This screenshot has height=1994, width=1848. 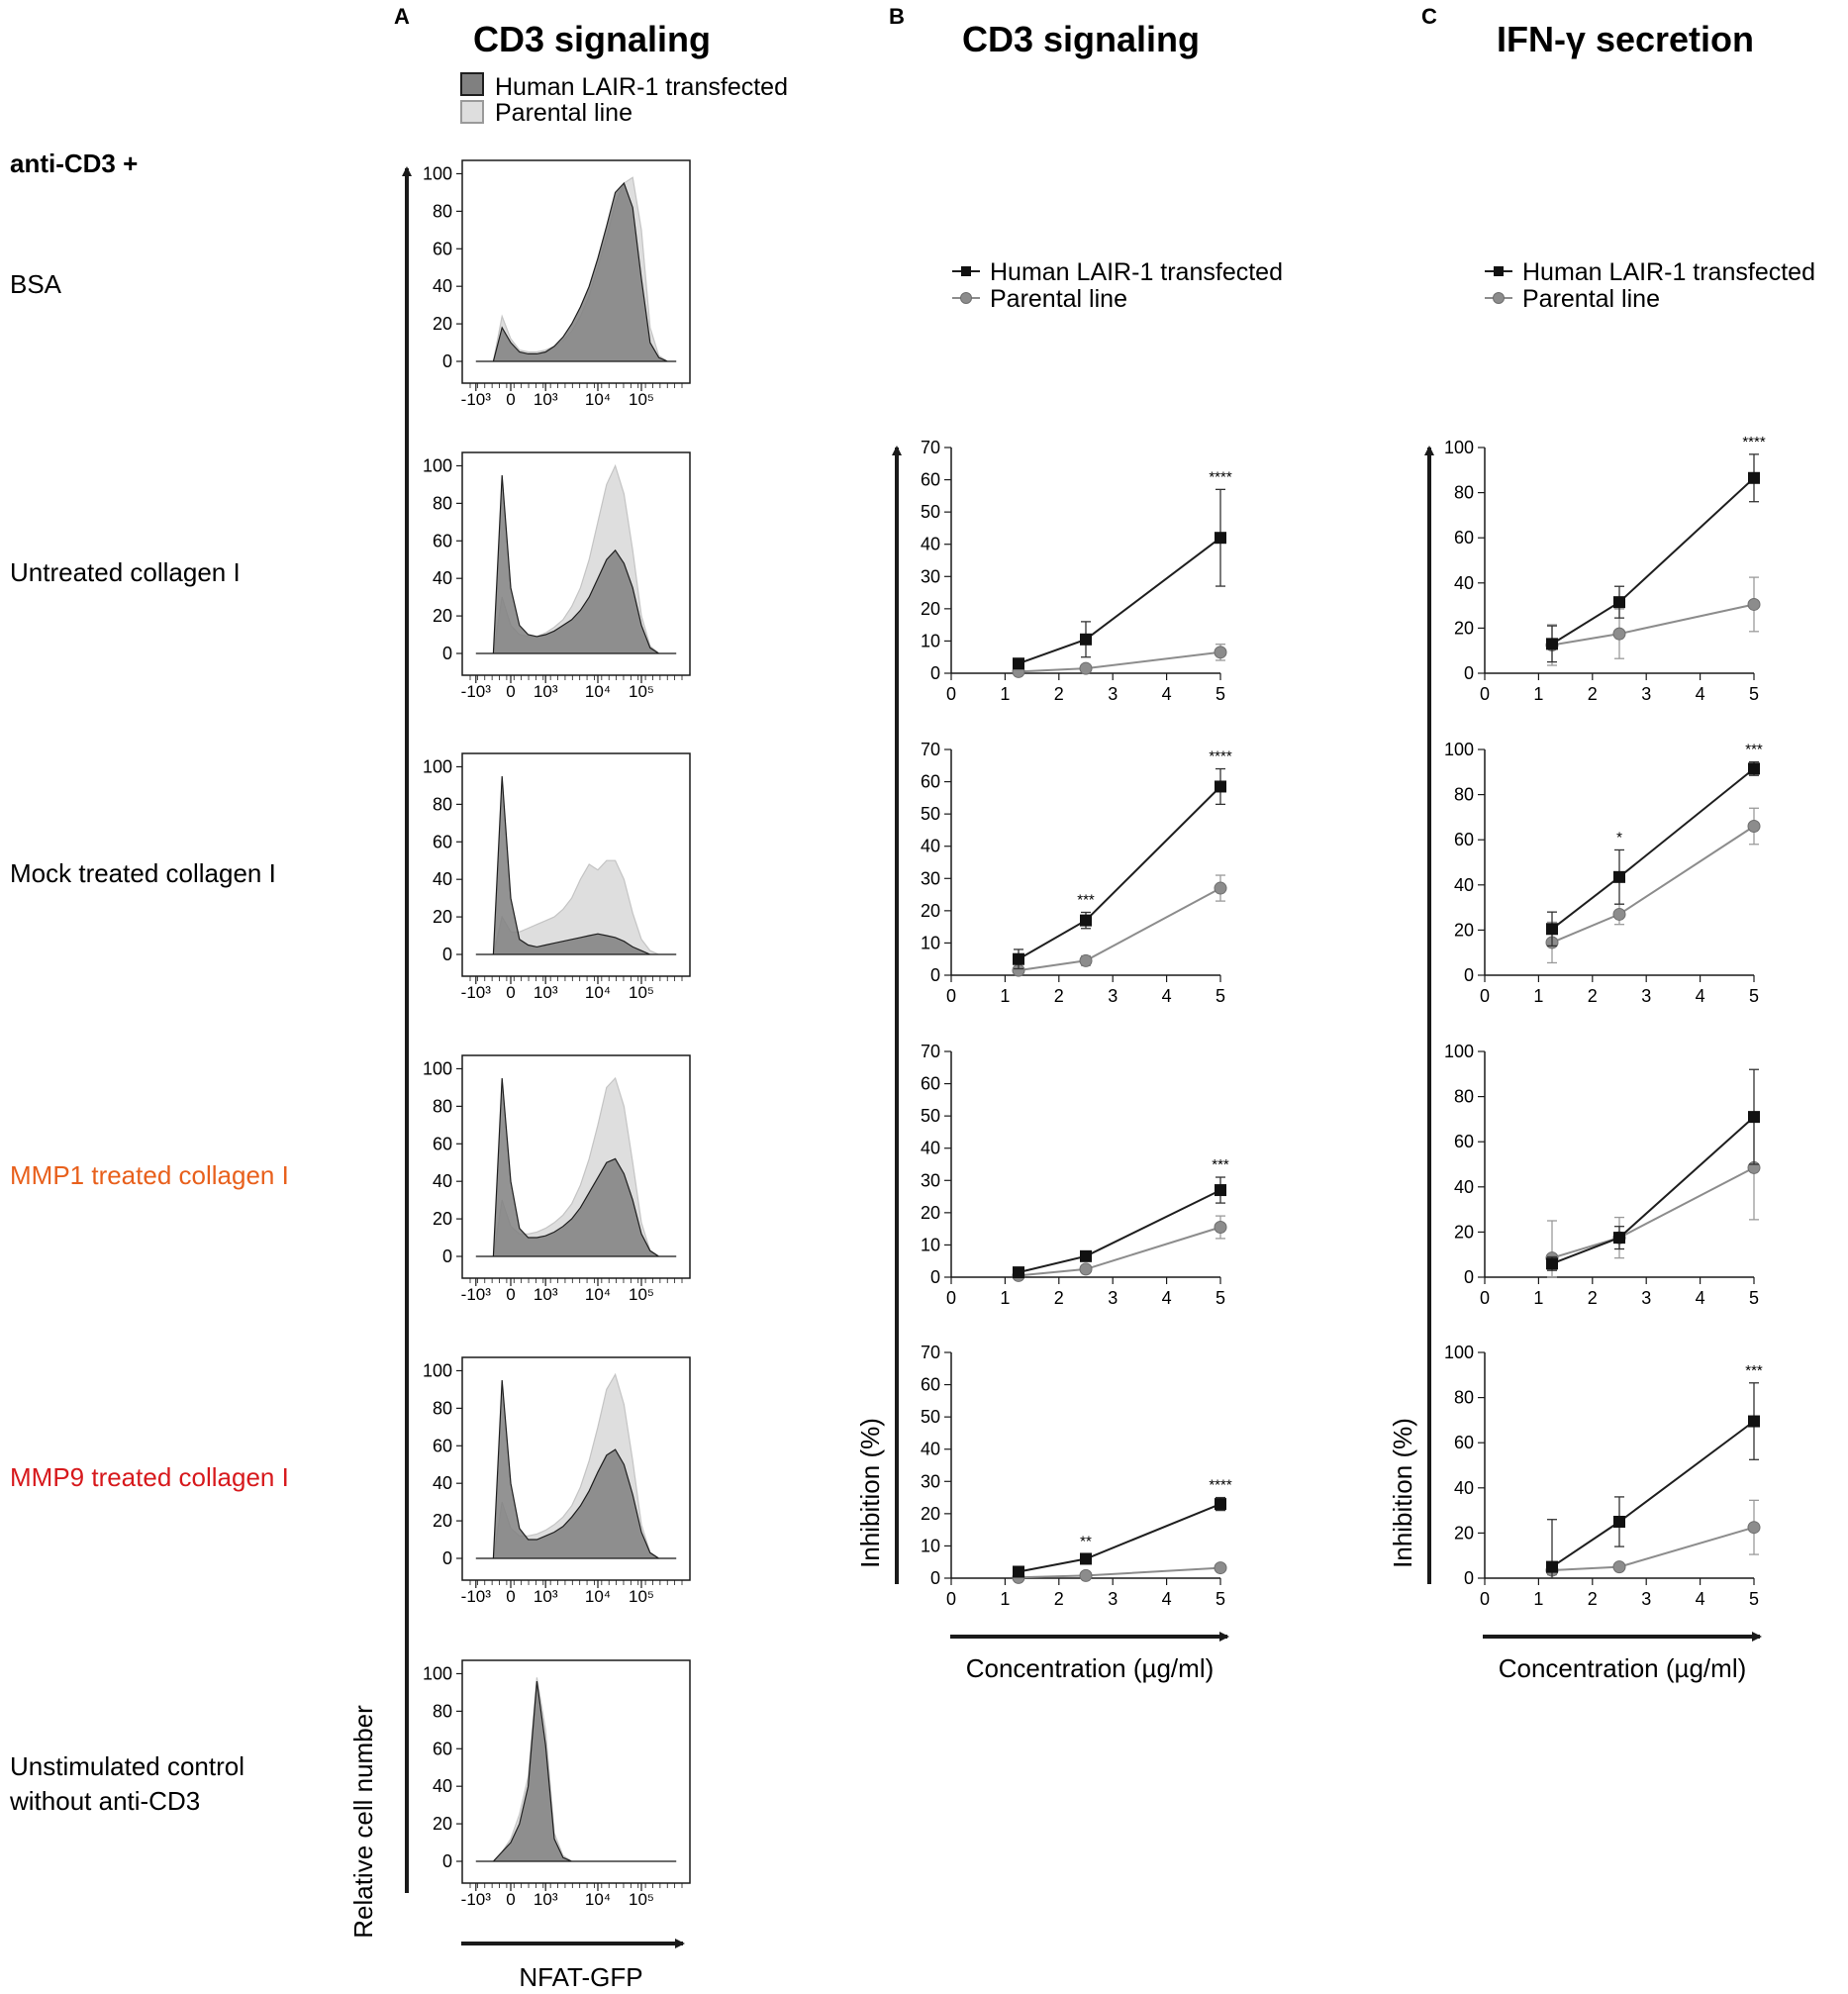 I want to click on histogram-4: 0 20 40 60 80 100 -10³ 0 10³ 10⁴ 10⁵, so click(x=557, y=1481).